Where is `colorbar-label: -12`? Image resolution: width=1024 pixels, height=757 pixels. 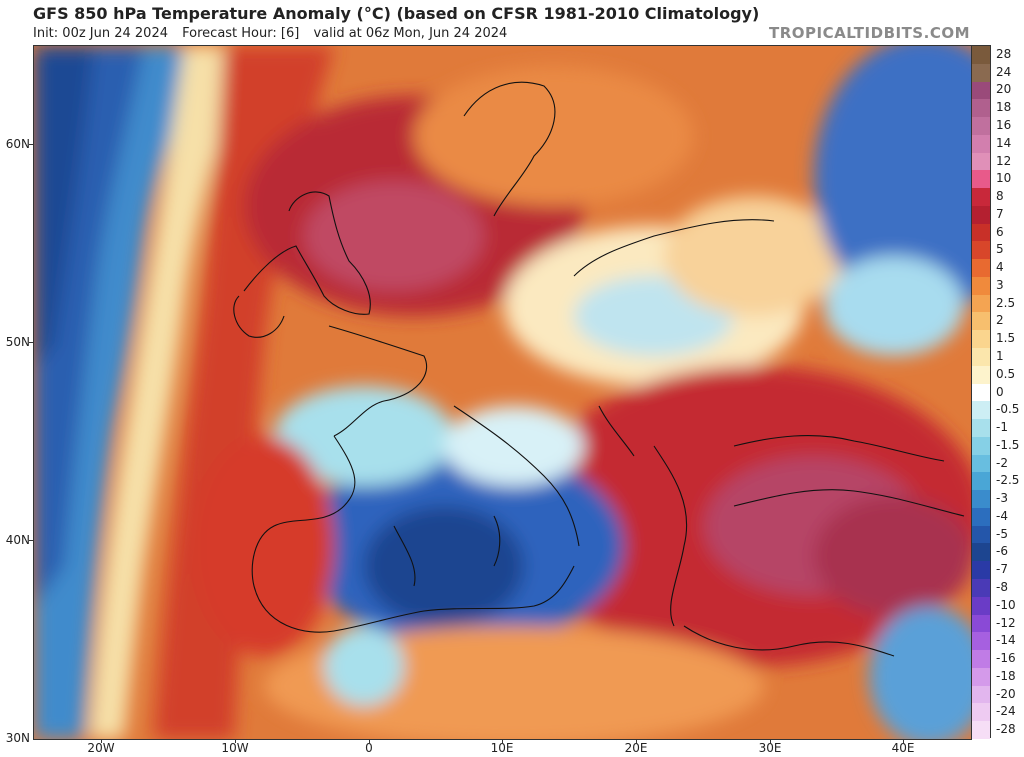 colorbar-label: -12 is located at coordinates (1006, 622).